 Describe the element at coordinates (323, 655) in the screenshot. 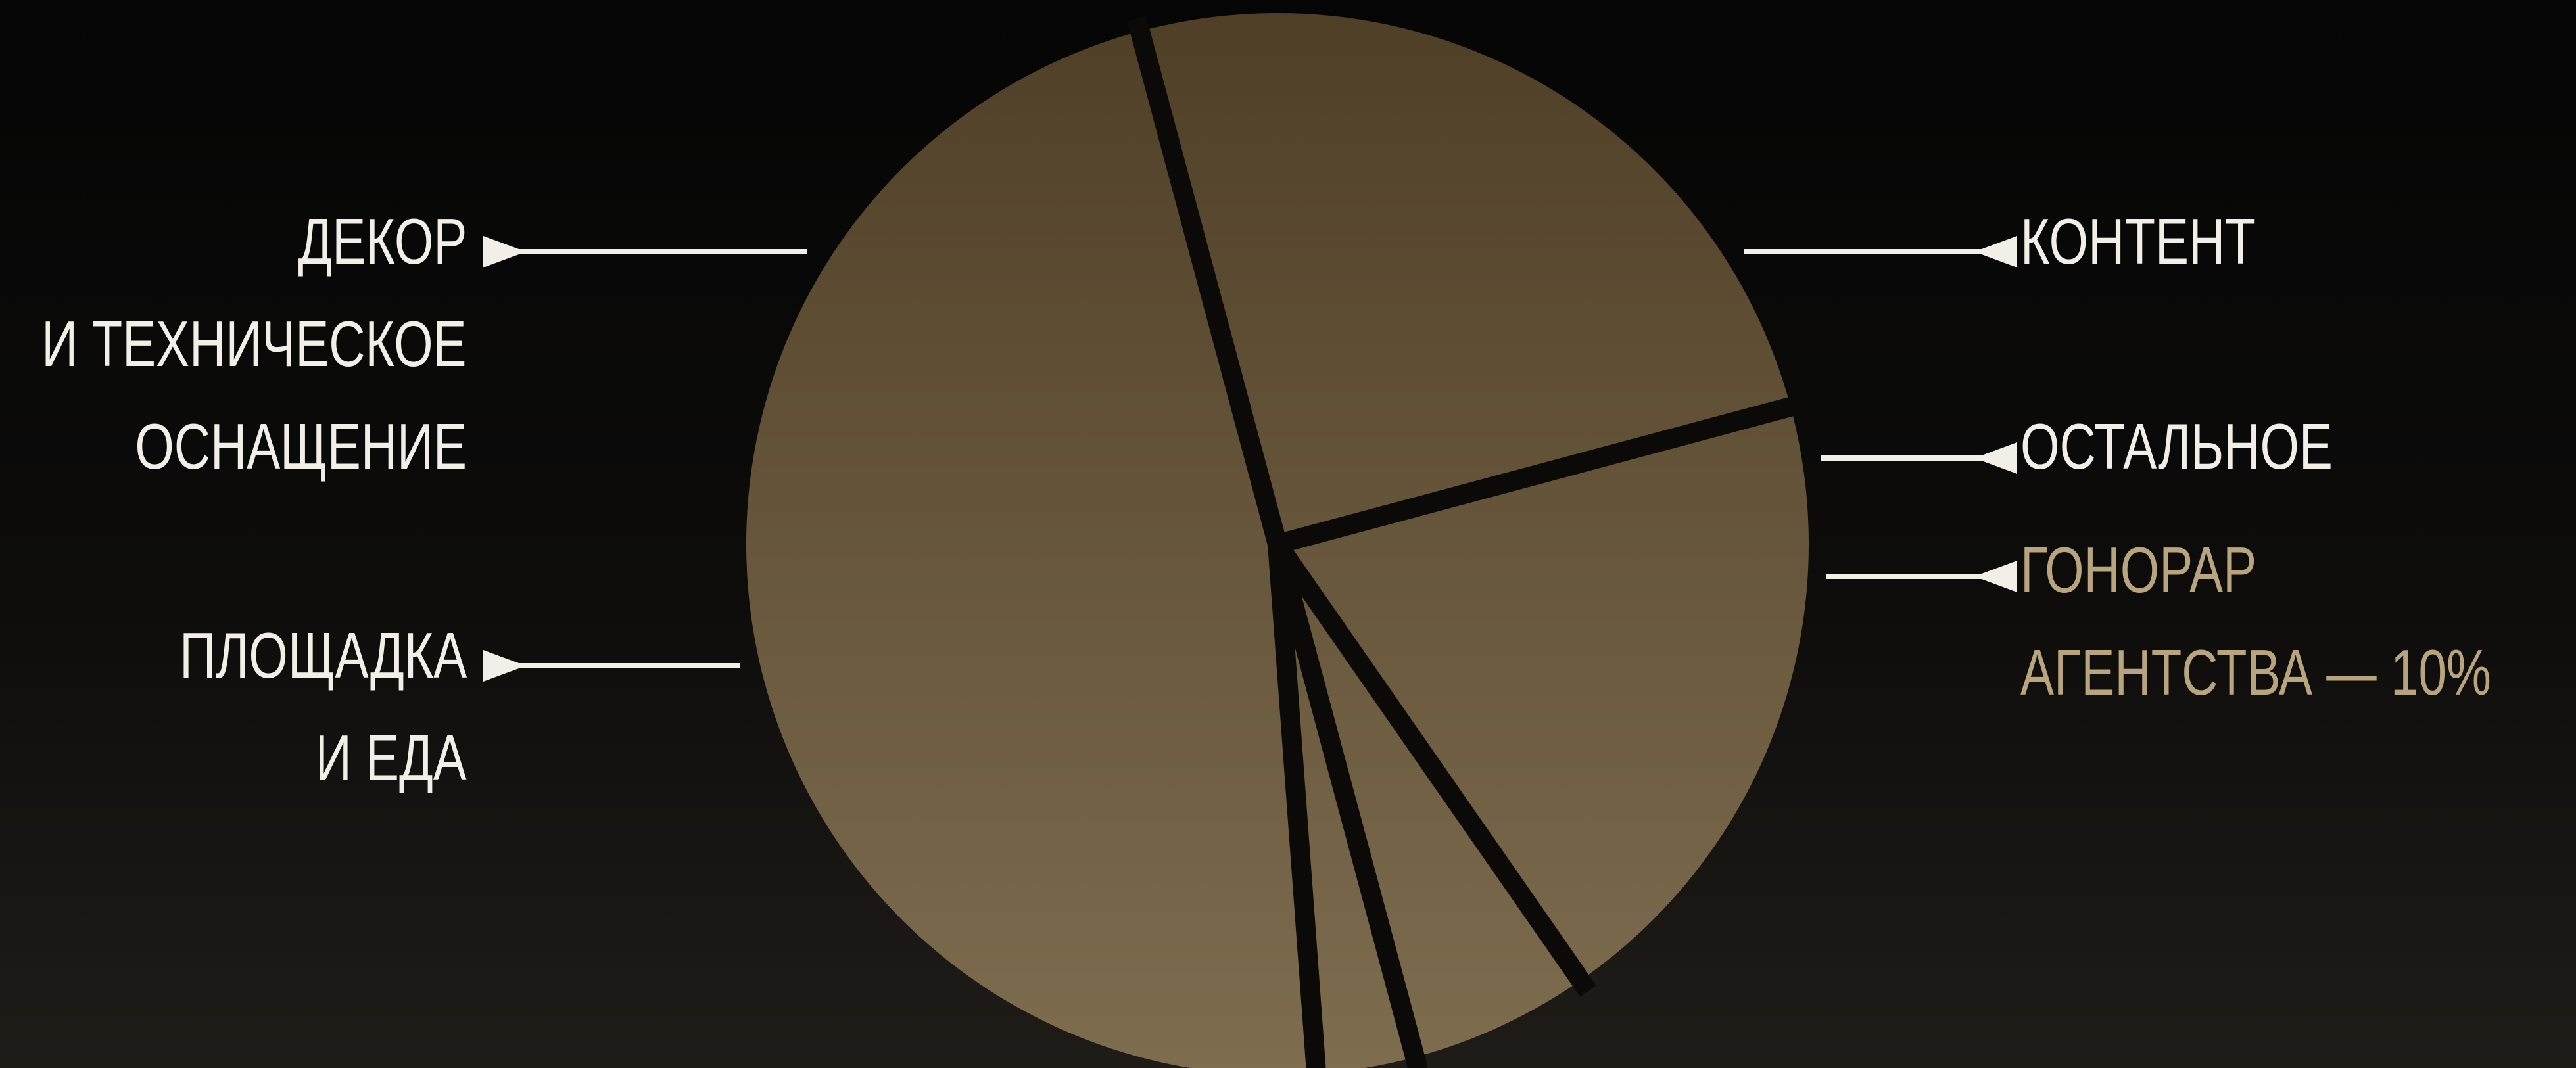

I see `label-ploshchadka-line-1: ПЛОЩАДКА` at that location.